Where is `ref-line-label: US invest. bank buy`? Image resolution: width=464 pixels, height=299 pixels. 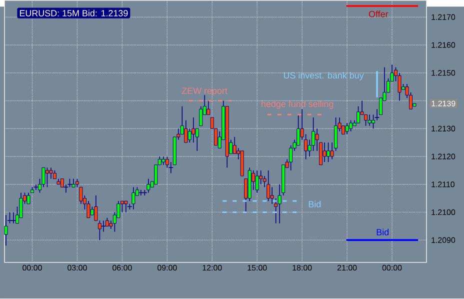
ref-line-label: US invest. bank buy is located at coordinates (324, 76).